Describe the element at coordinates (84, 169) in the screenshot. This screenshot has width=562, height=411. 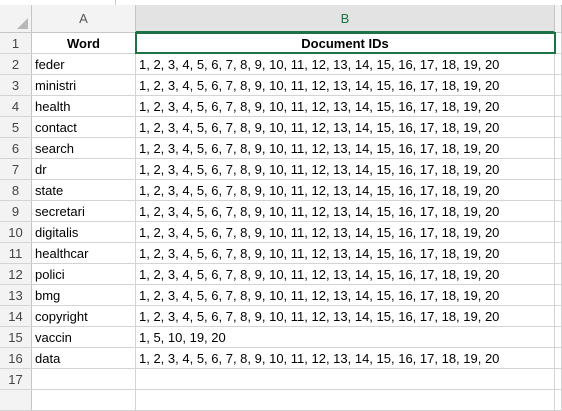
I see `cell-word: dr` at that location.